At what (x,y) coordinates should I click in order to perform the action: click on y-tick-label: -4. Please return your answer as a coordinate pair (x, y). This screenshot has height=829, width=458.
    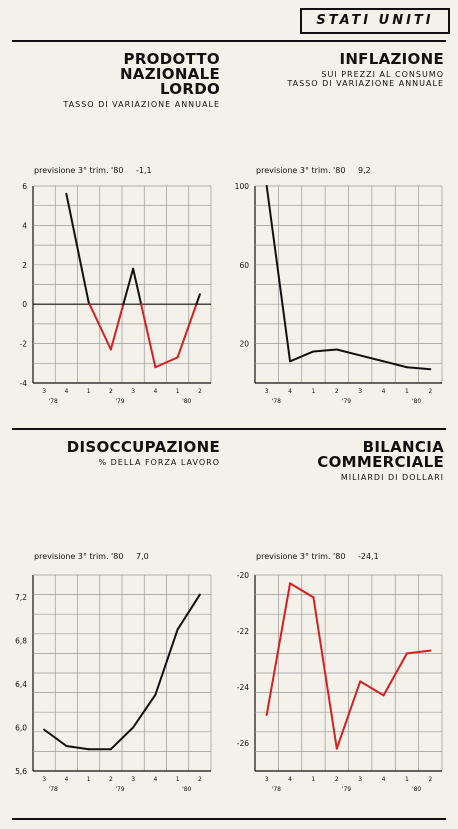
    Looking at the image, I should click on (24, 383).